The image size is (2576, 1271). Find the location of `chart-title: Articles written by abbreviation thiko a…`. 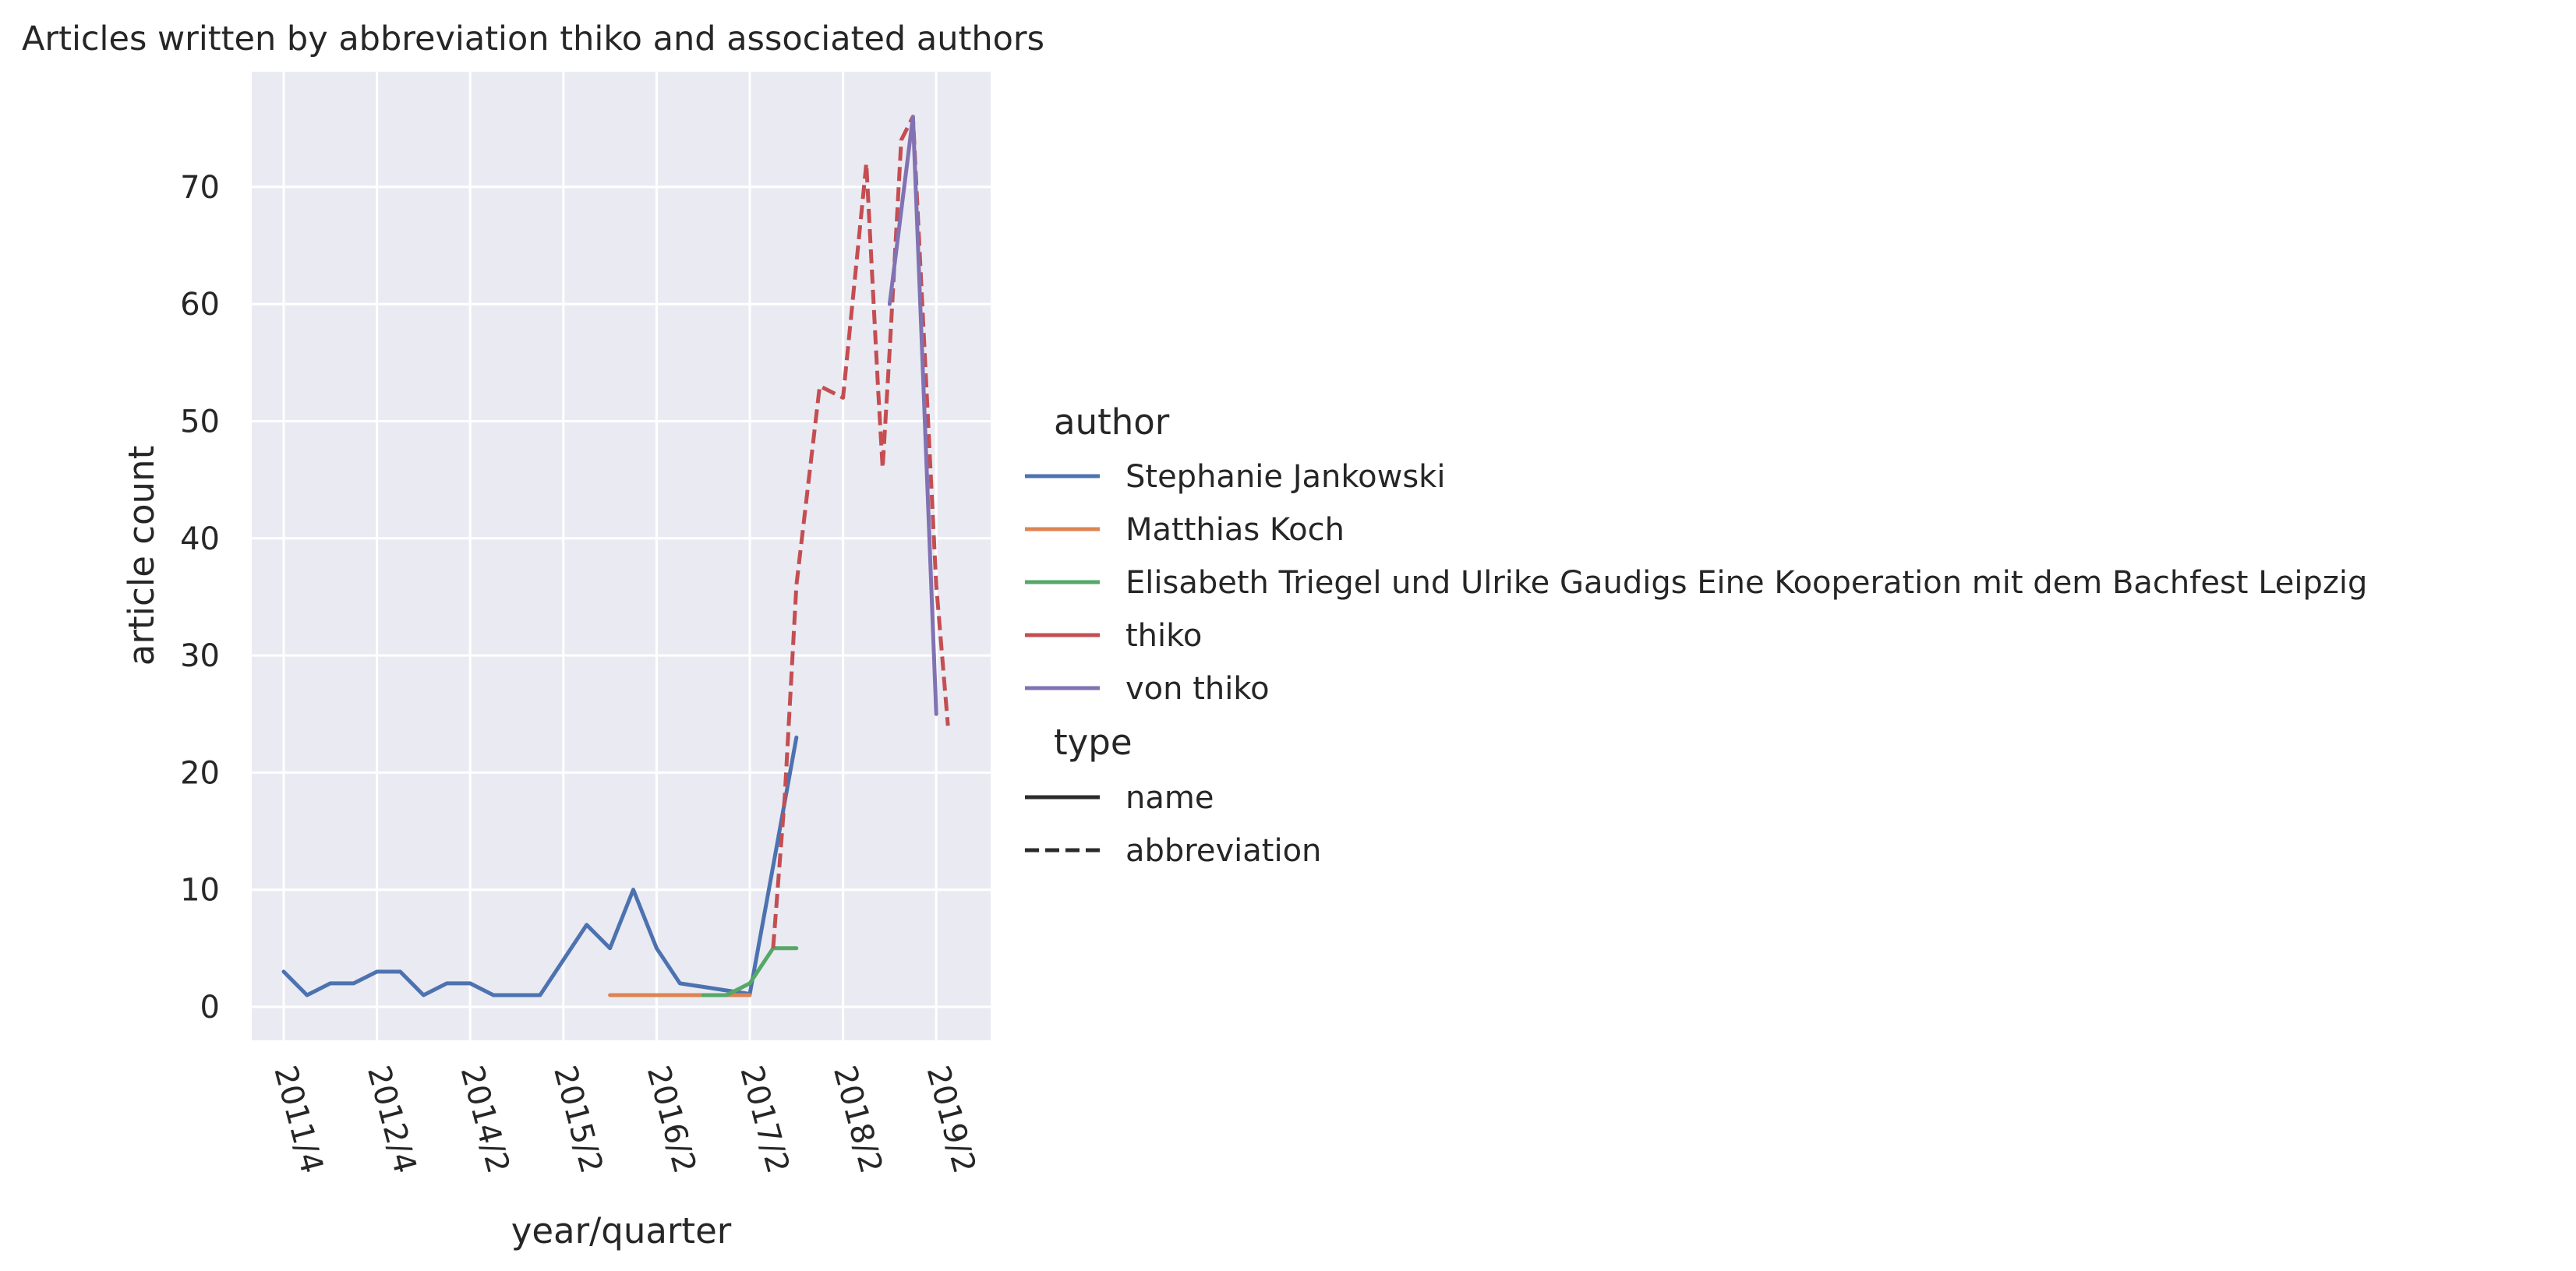

chart-title: Articles written by abbreviation thiko a… is located at coordinates (533, 38).